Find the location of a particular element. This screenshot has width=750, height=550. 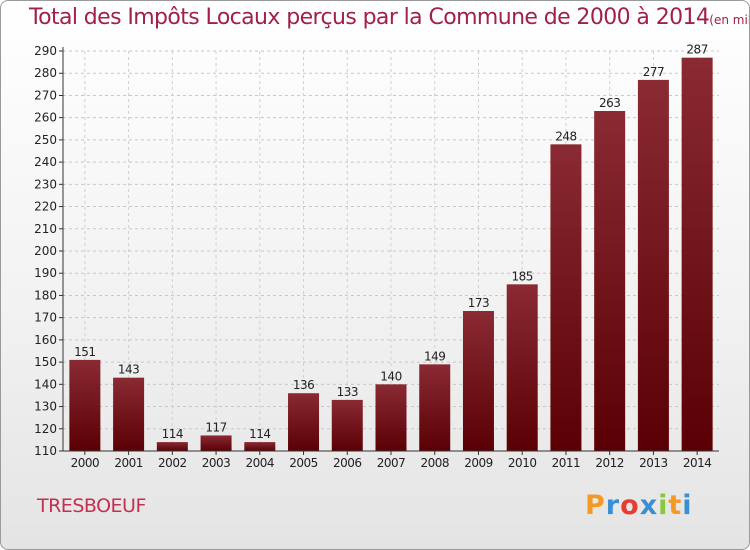

value-label-2010: 185 is located at coordinates (521, 276).